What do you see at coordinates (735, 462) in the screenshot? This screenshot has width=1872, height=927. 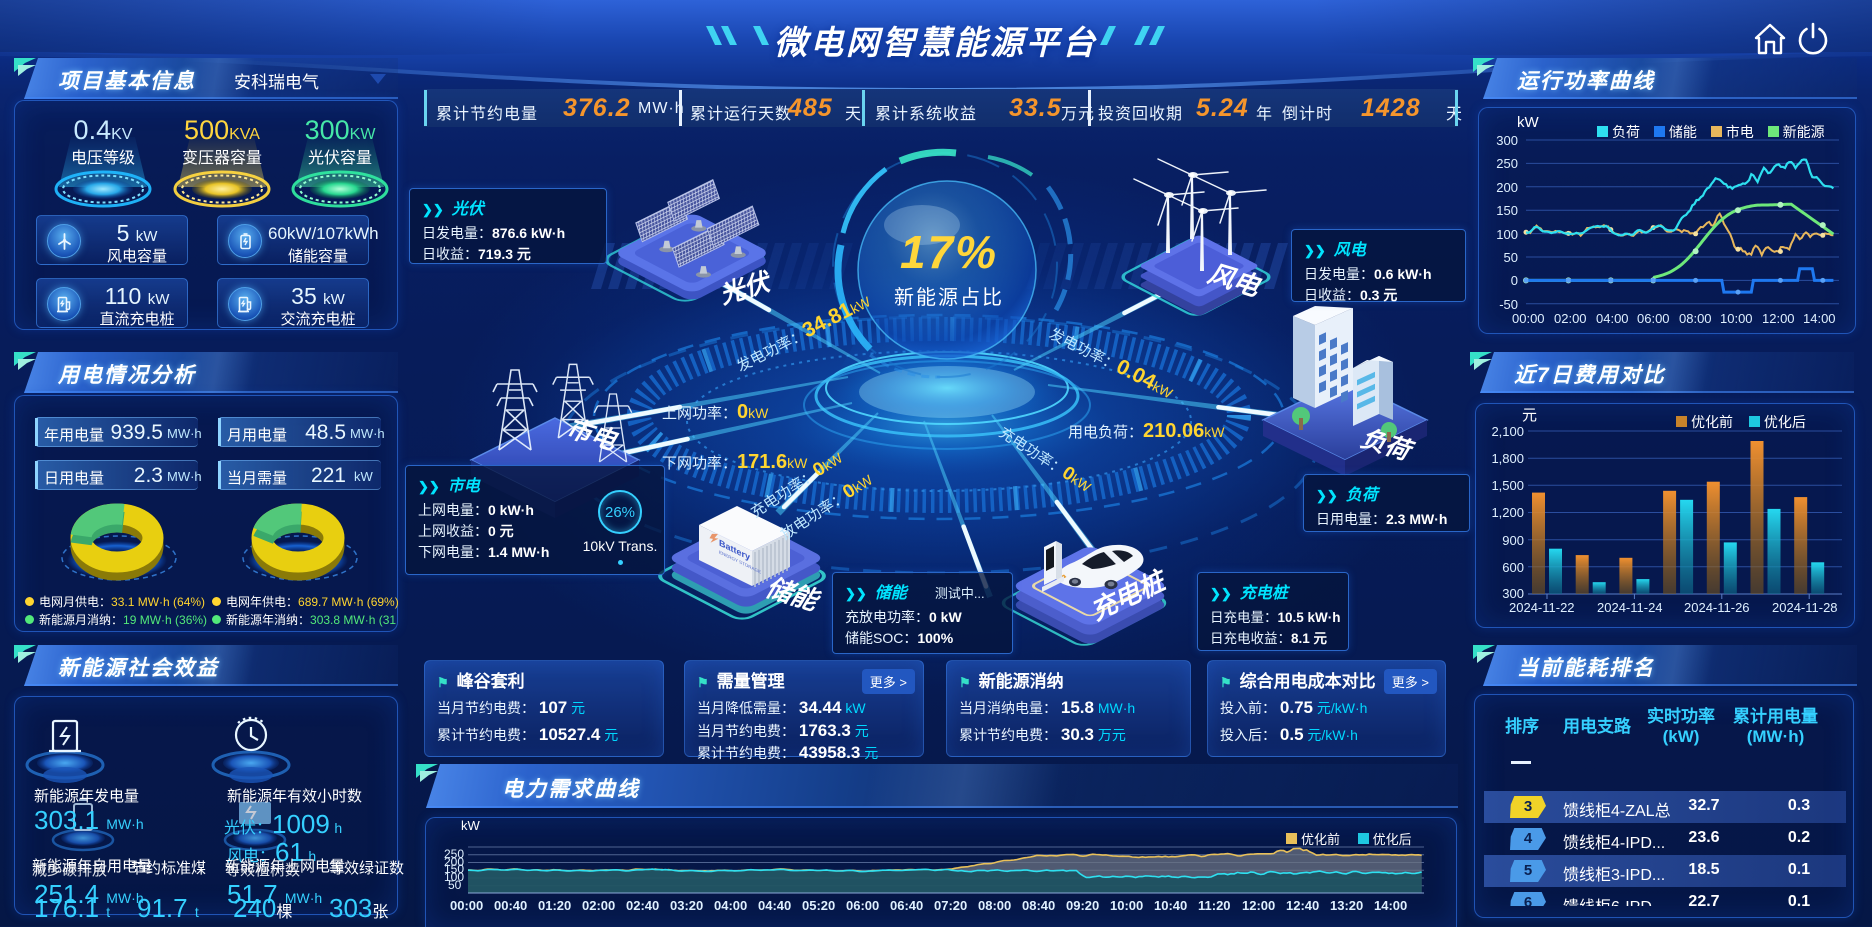 I see `svg-text: 下网功率：171.6kW` at bounding box center [735, 462].